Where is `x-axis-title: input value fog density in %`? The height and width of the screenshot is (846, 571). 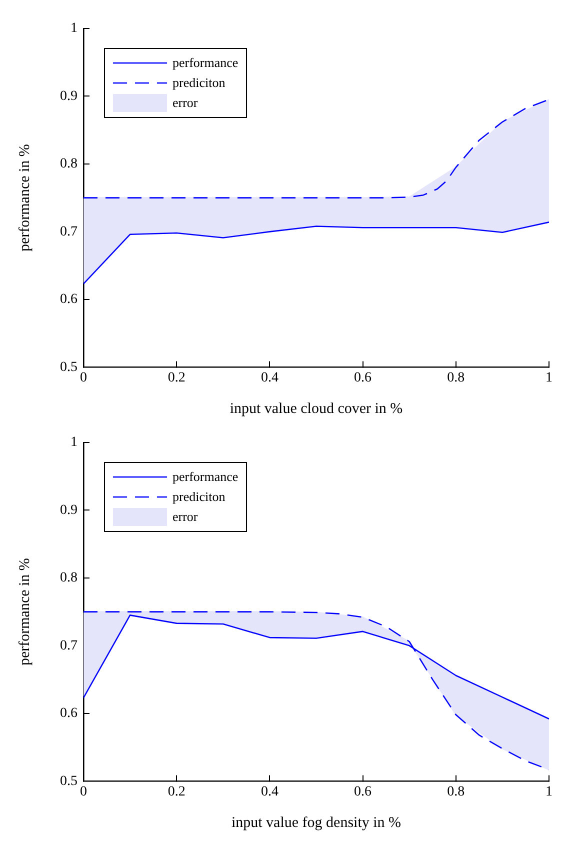 x-axis-title: input value fog density in % is located at coordinates (316, 822).